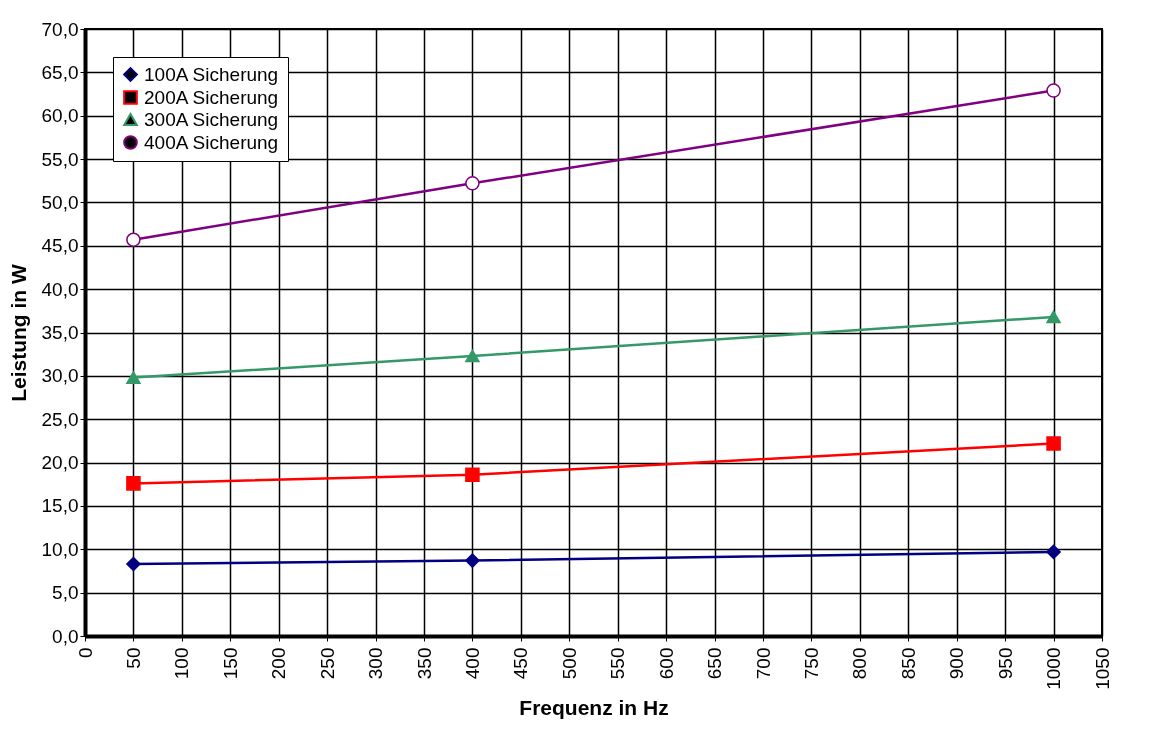  I want to click on y-tick-label: 25,0, so click(60, 419).